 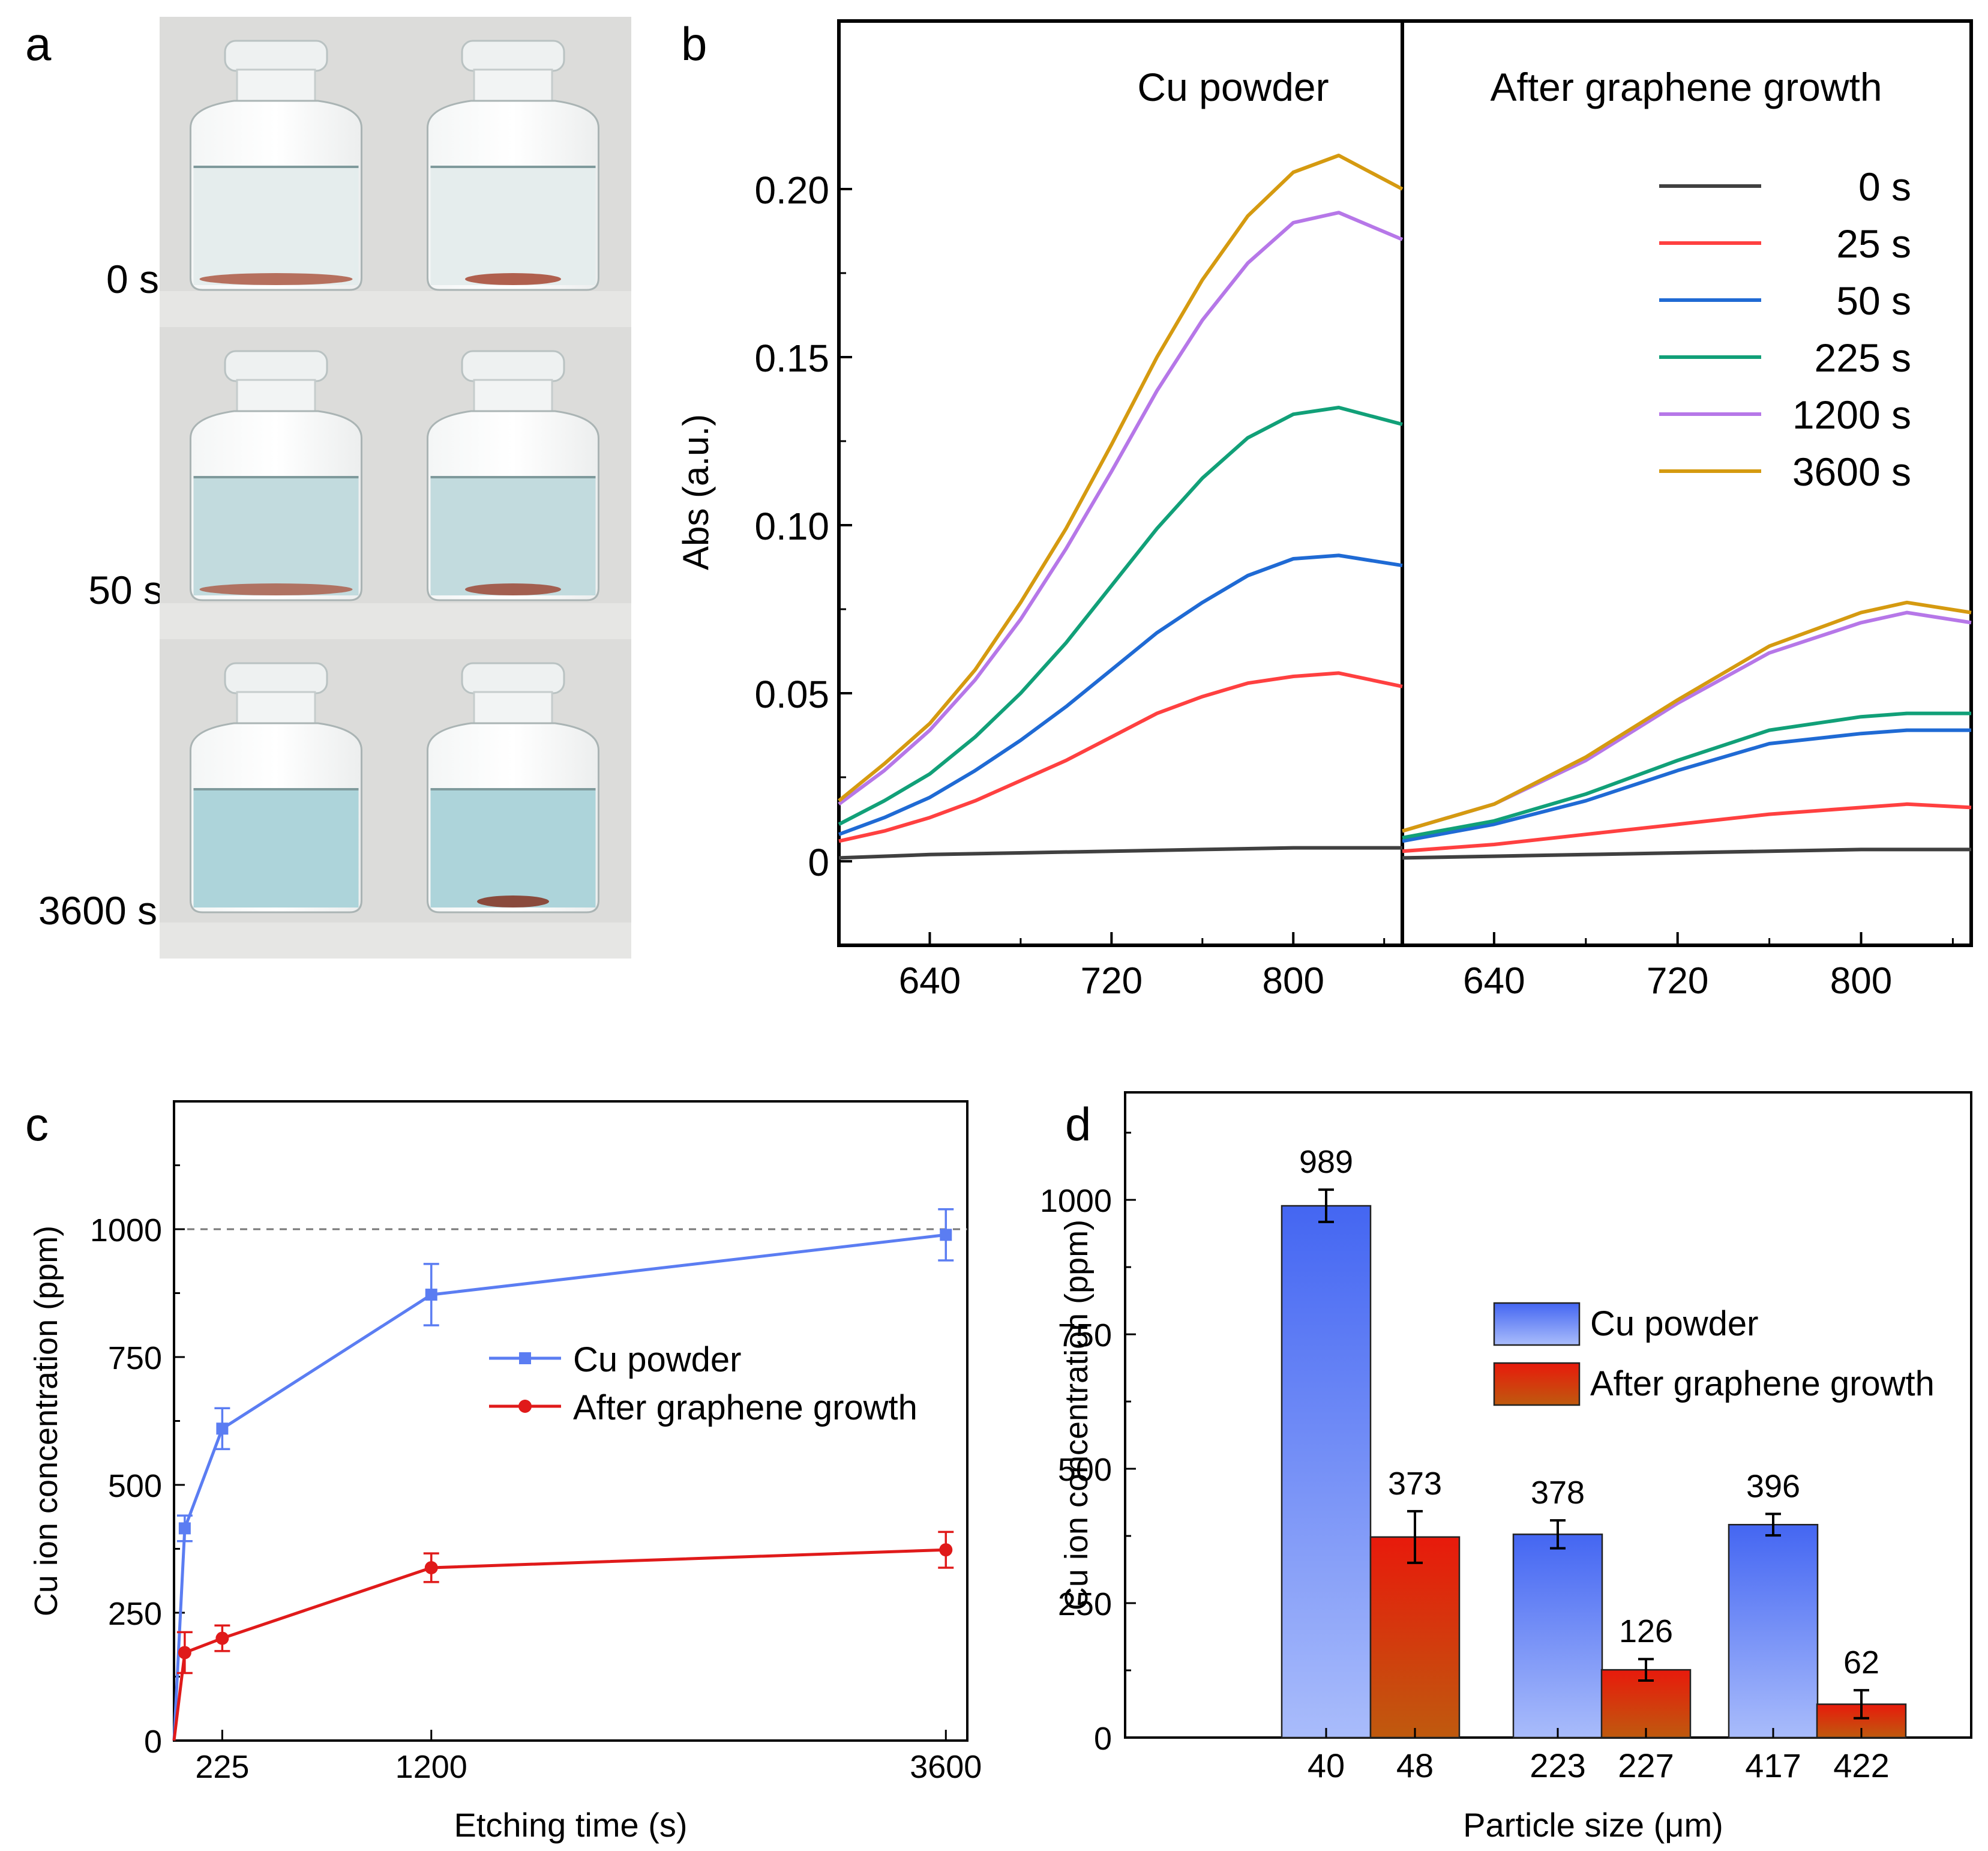 I want to click on y-tick-label: 750, so click(x=1085, y=1335).